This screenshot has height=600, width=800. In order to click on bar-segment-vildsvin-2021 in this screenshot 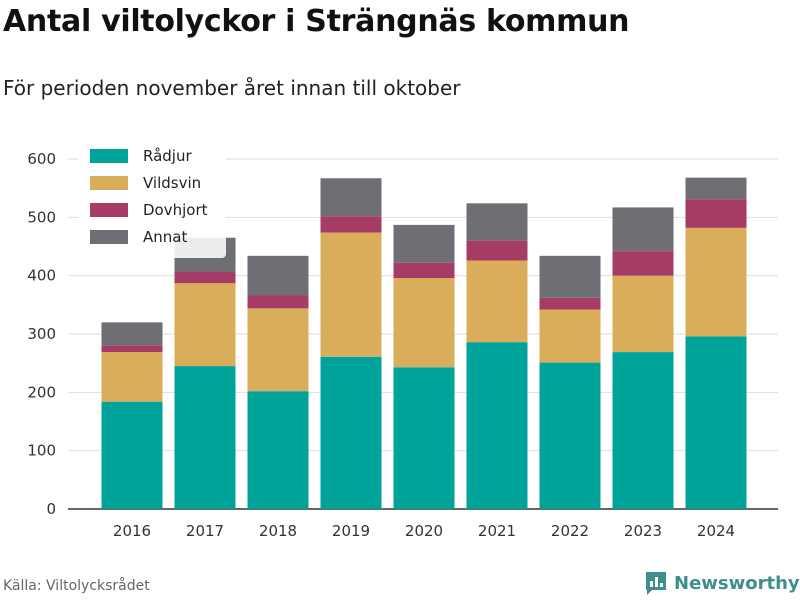, I will do `click(497, 301)`.